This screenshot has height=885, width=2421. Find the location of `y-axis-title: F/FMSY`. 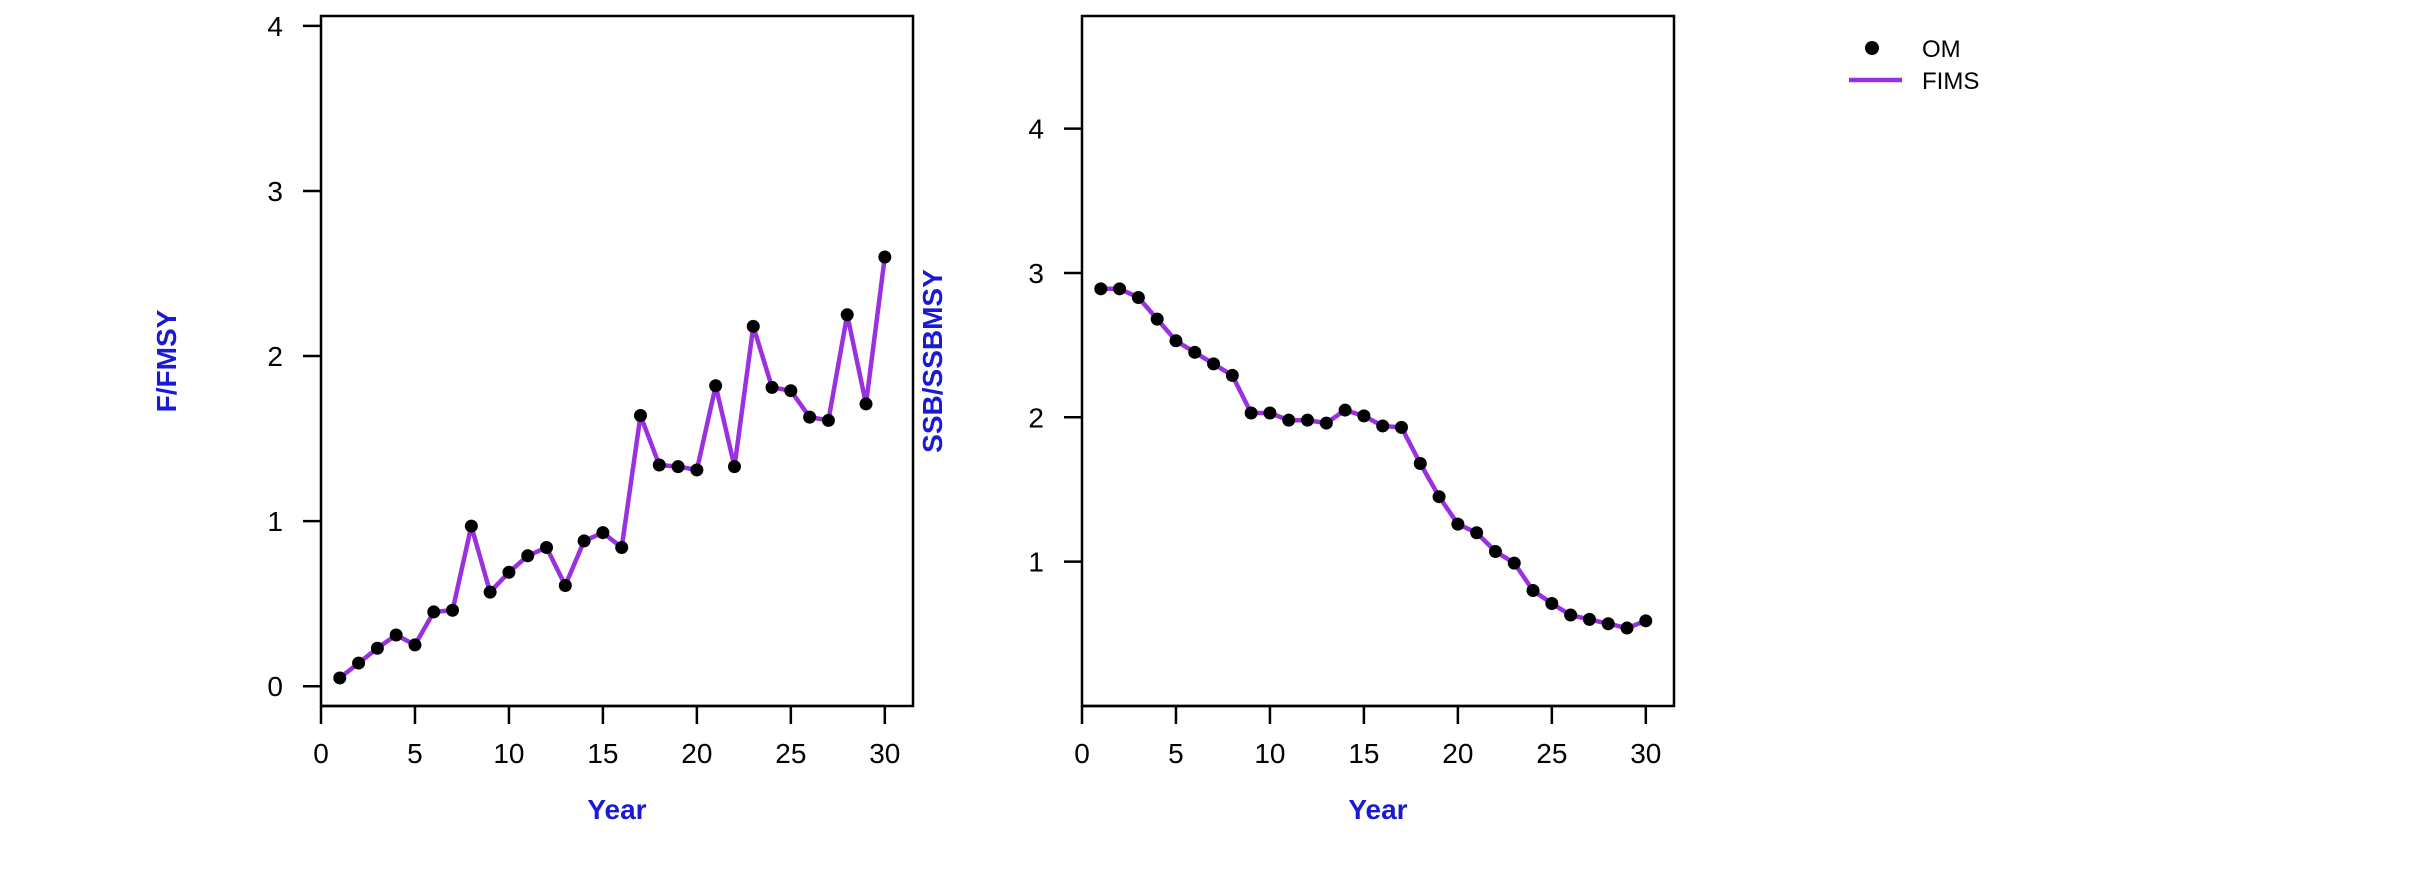

y-axis-title: F/FMSY is located at coordinates (166, 360).